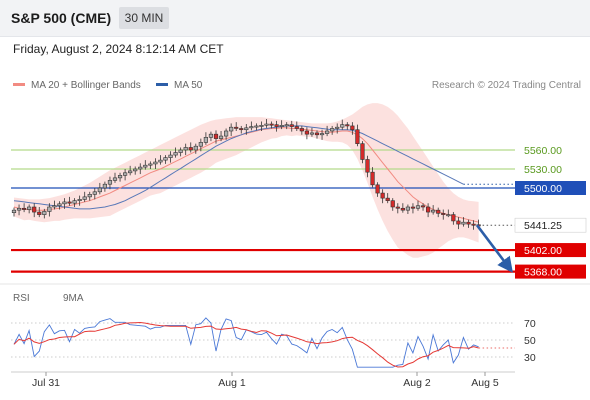 The height and width of the screenshot is (400, 590). What do you see at coordinates (550, 188) in the screenshot?
I see `pivot-tag` at bounding box center [550, 188].